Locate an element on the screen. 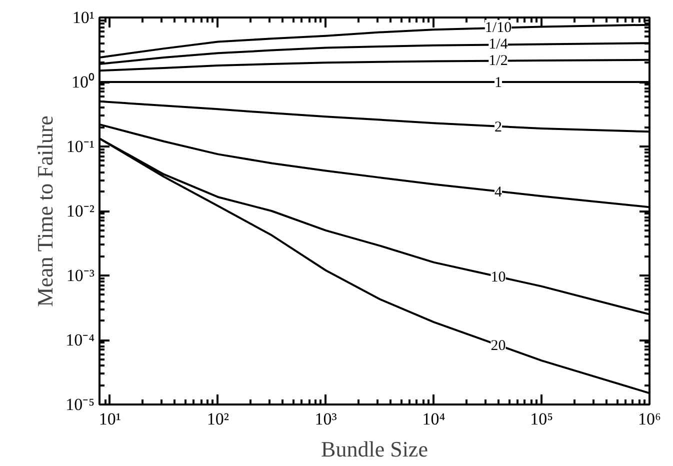  x-tick-label: 10¹ is located at coordinates (110, 419).